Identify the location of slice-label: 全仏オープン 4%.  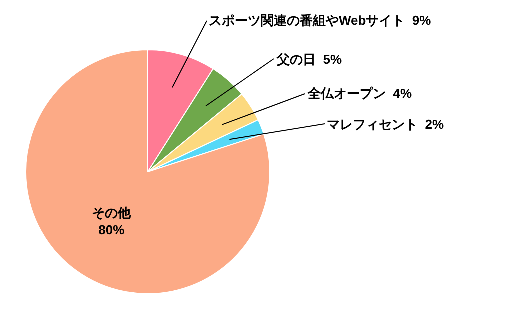
(359, 93).